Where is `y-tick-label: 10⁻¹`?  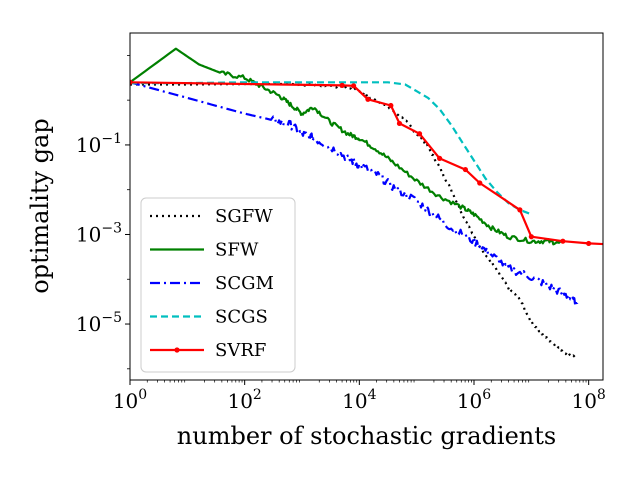 y-tick-label: 10⁻¹ is located at coordinates (99, 144).